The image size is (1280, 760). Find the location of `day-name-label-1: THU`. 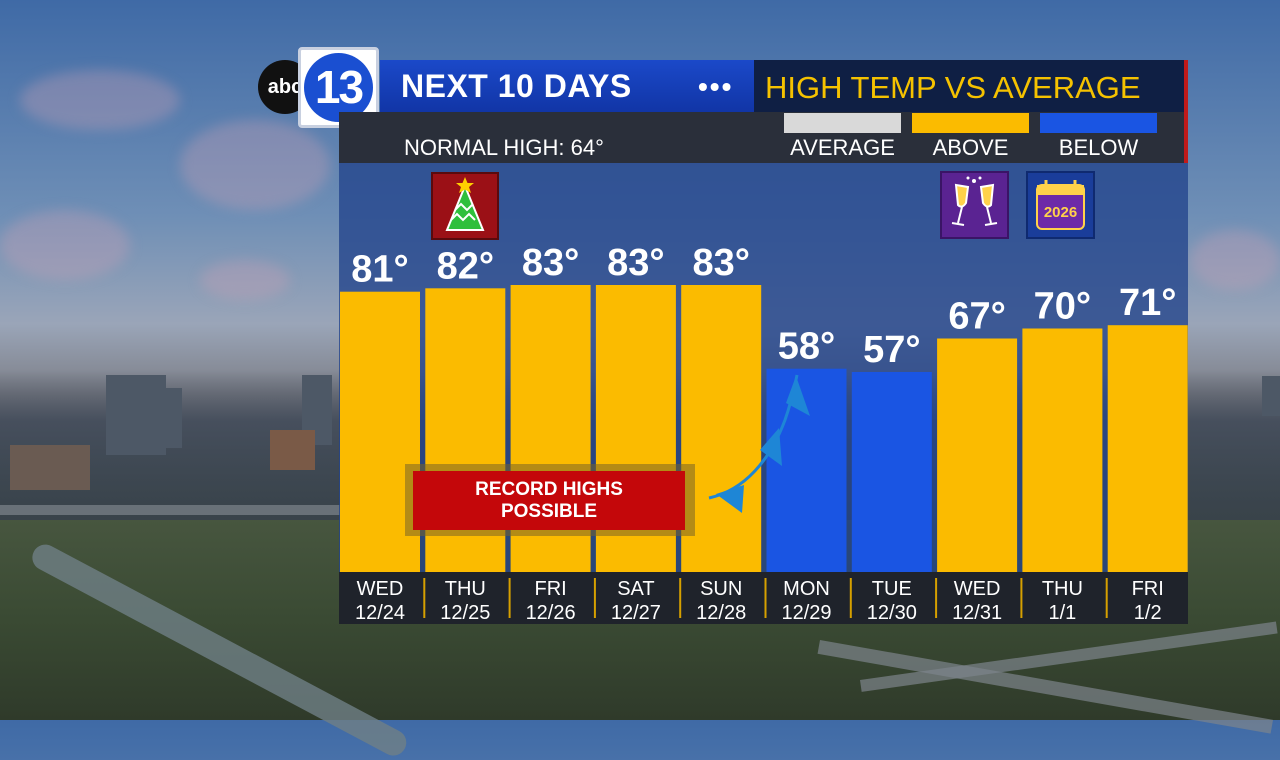

day-name-label-1: THU is located at coordinates (465, 589).